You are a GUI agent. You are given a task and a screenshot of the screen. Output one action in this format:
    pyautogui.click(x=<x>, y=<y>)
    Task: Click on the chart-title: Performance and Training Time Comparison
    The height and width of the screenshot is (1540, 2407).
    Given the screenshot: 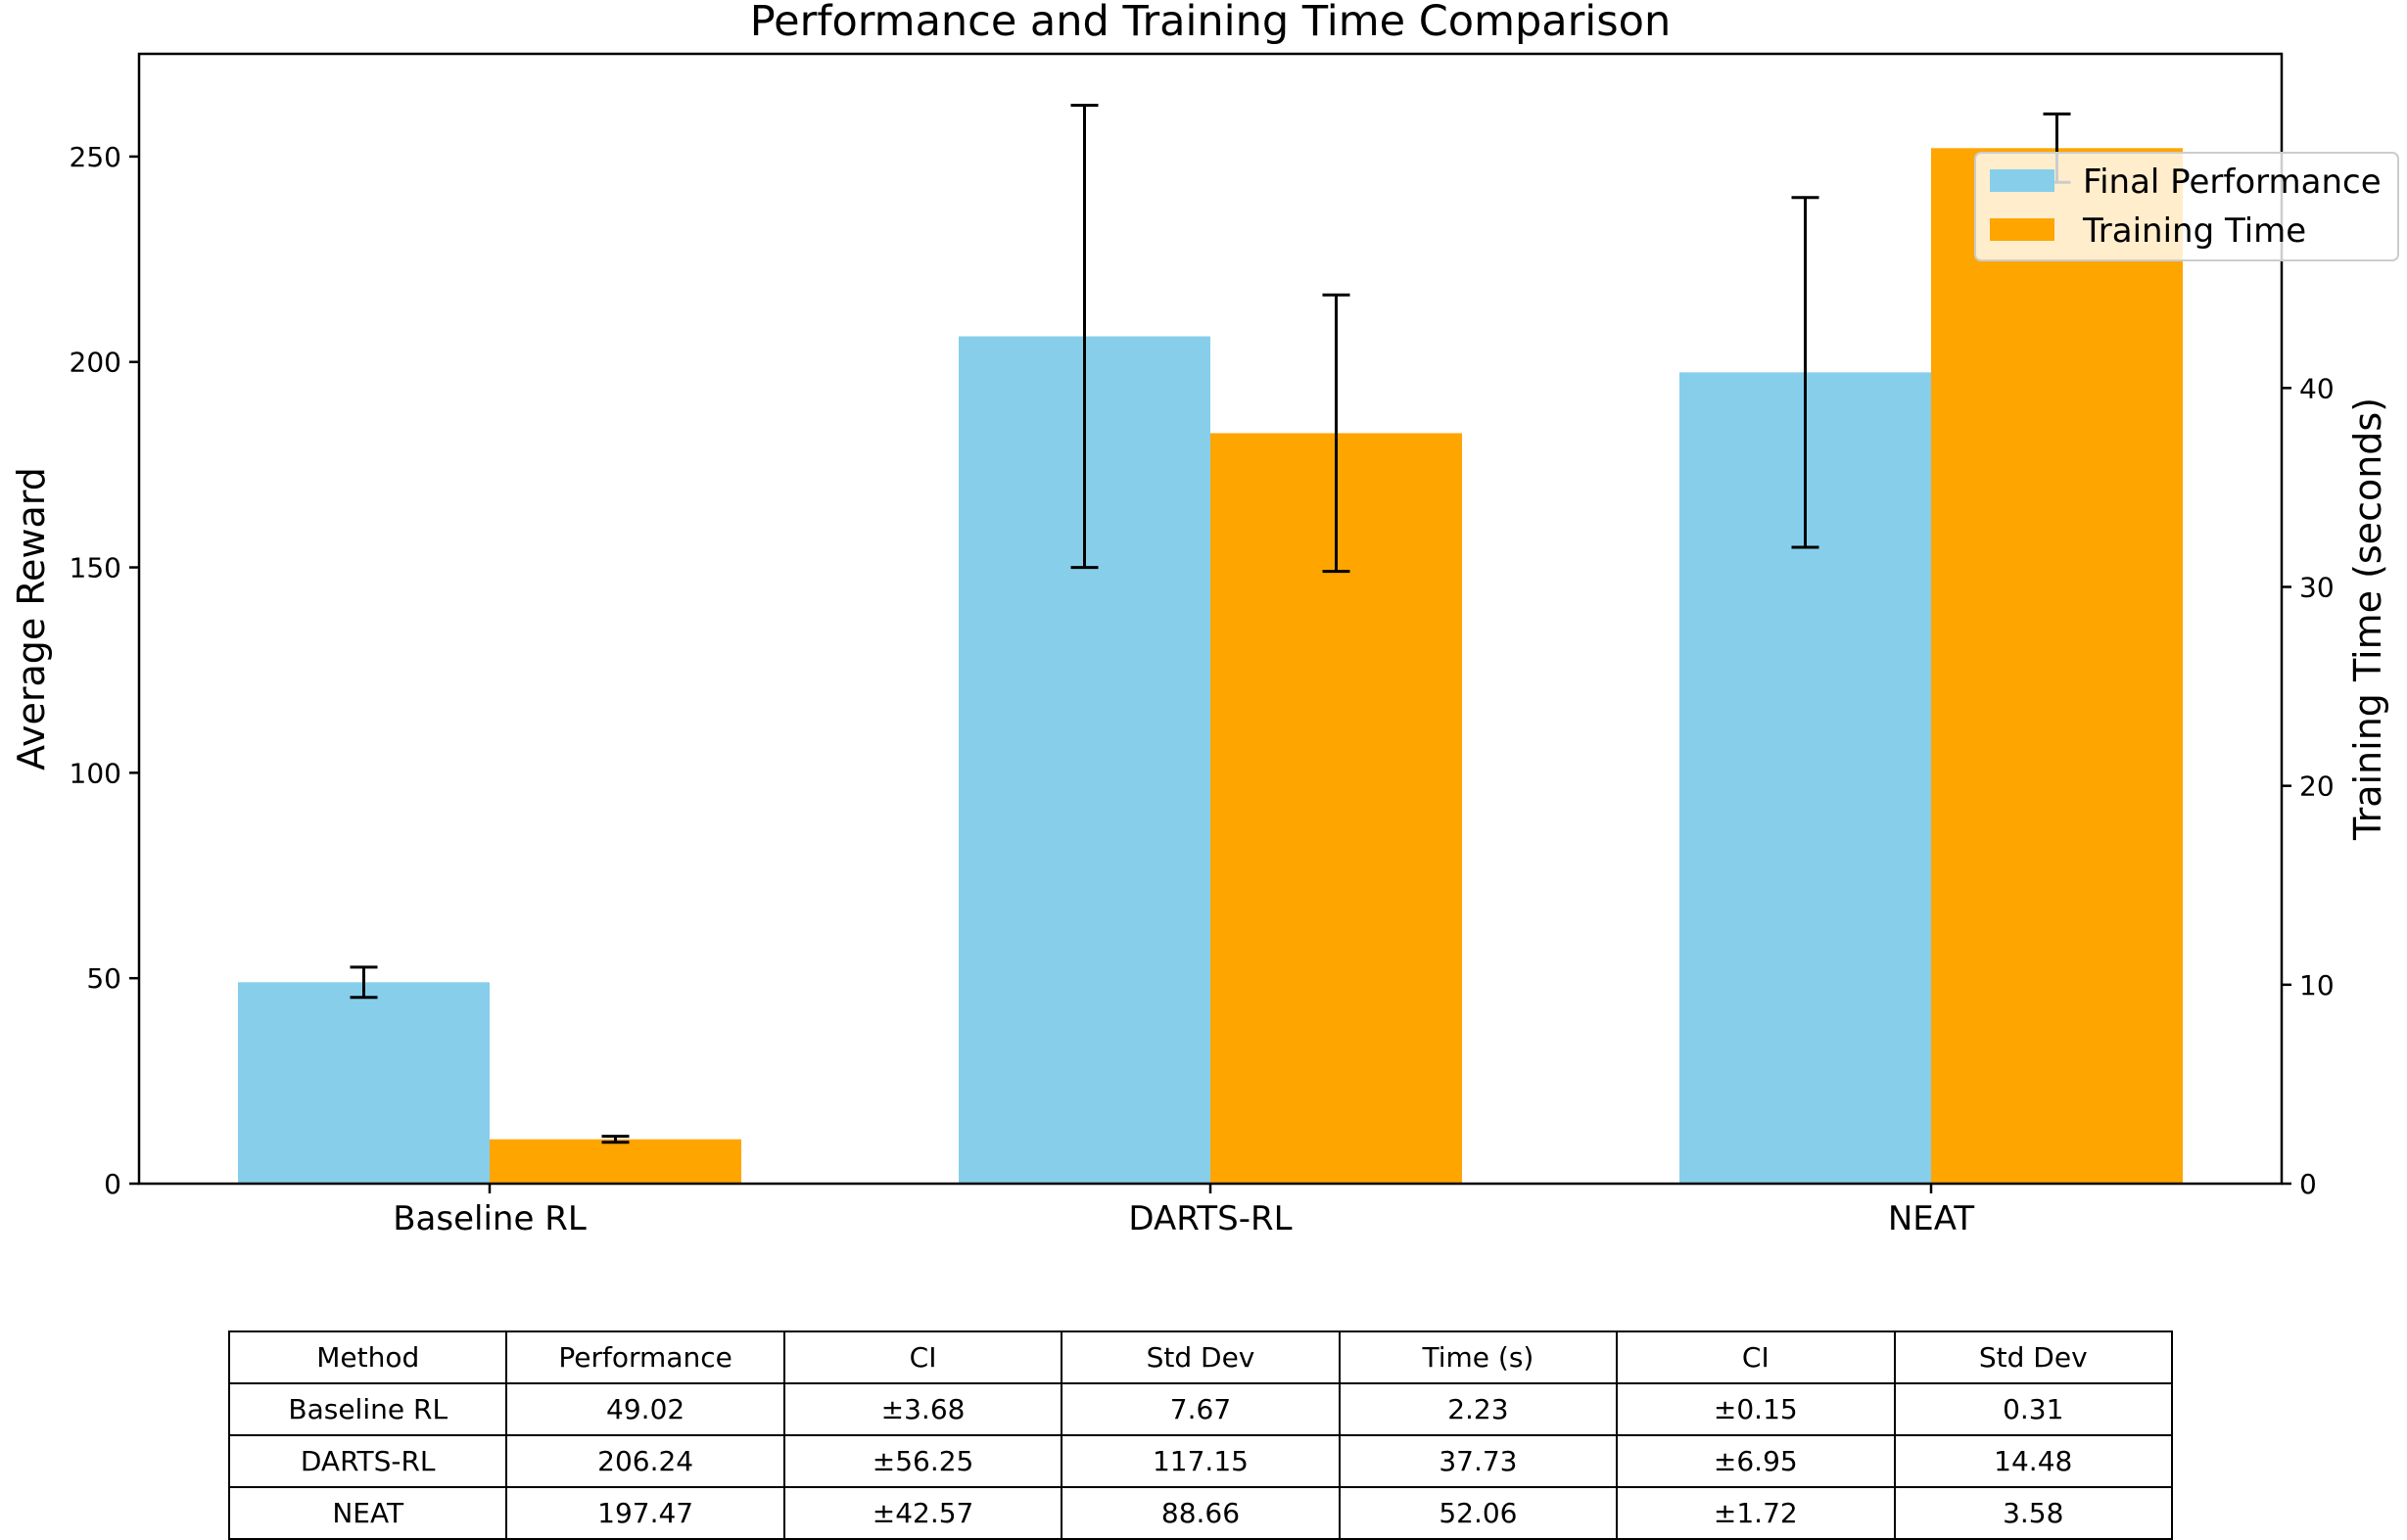 What is the action you would take?
    pyautogui.click(x=1210, y=23)
    